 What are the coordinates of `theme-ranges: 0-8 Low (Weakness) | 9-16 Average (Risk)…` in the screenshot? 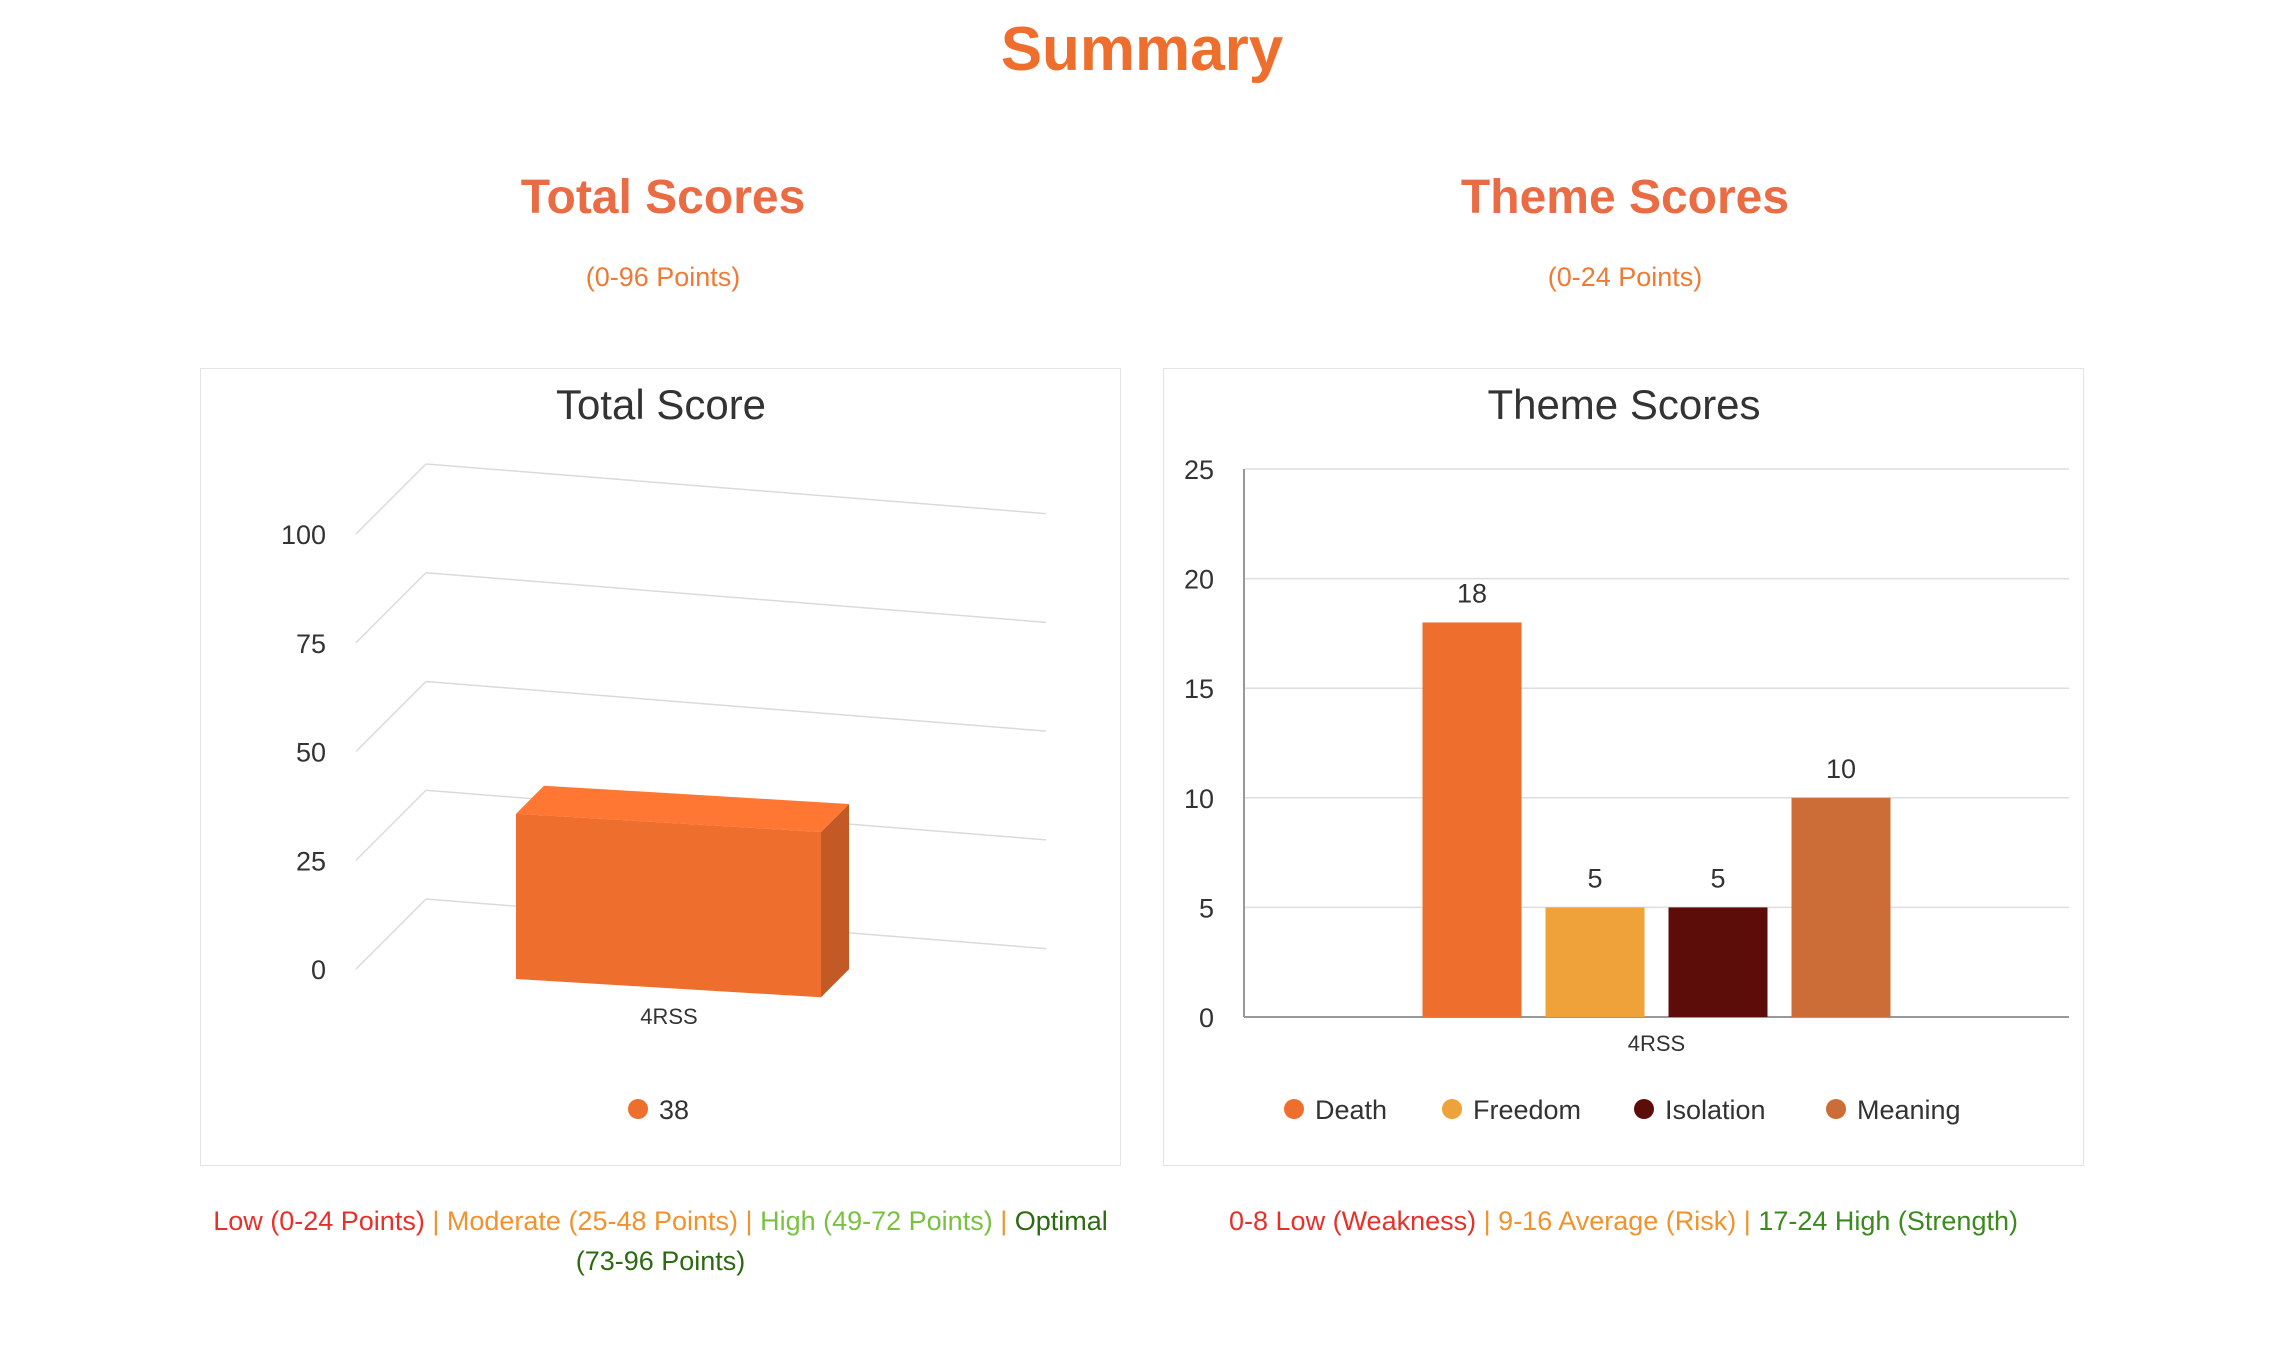 It's located at (1623, 1221).